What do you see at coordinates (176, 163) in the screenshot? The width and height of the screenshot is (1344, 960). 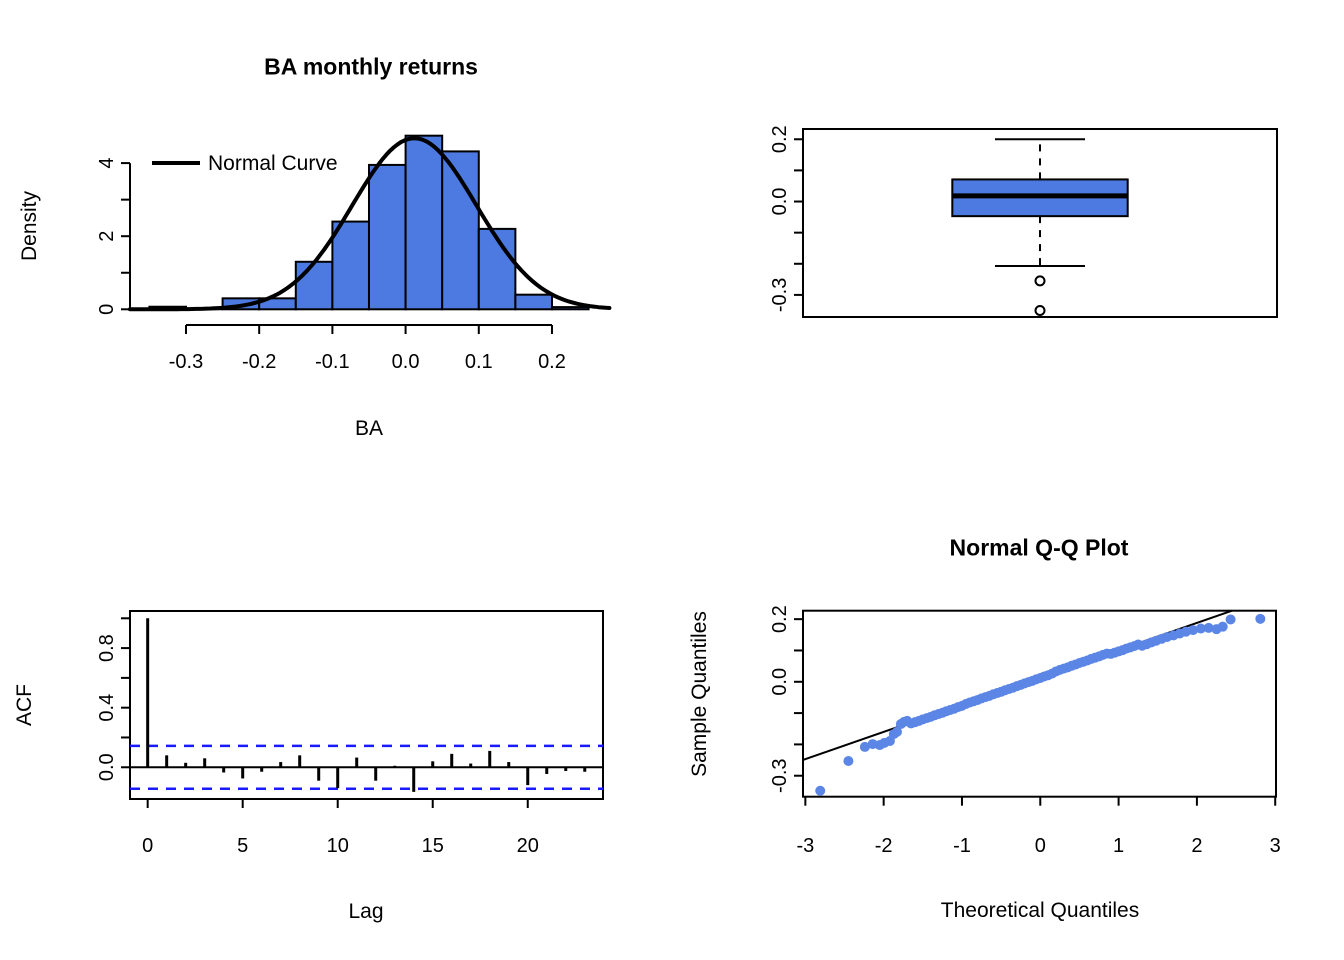 I see `legend-line-swatch` at bounding box center [176, 163].